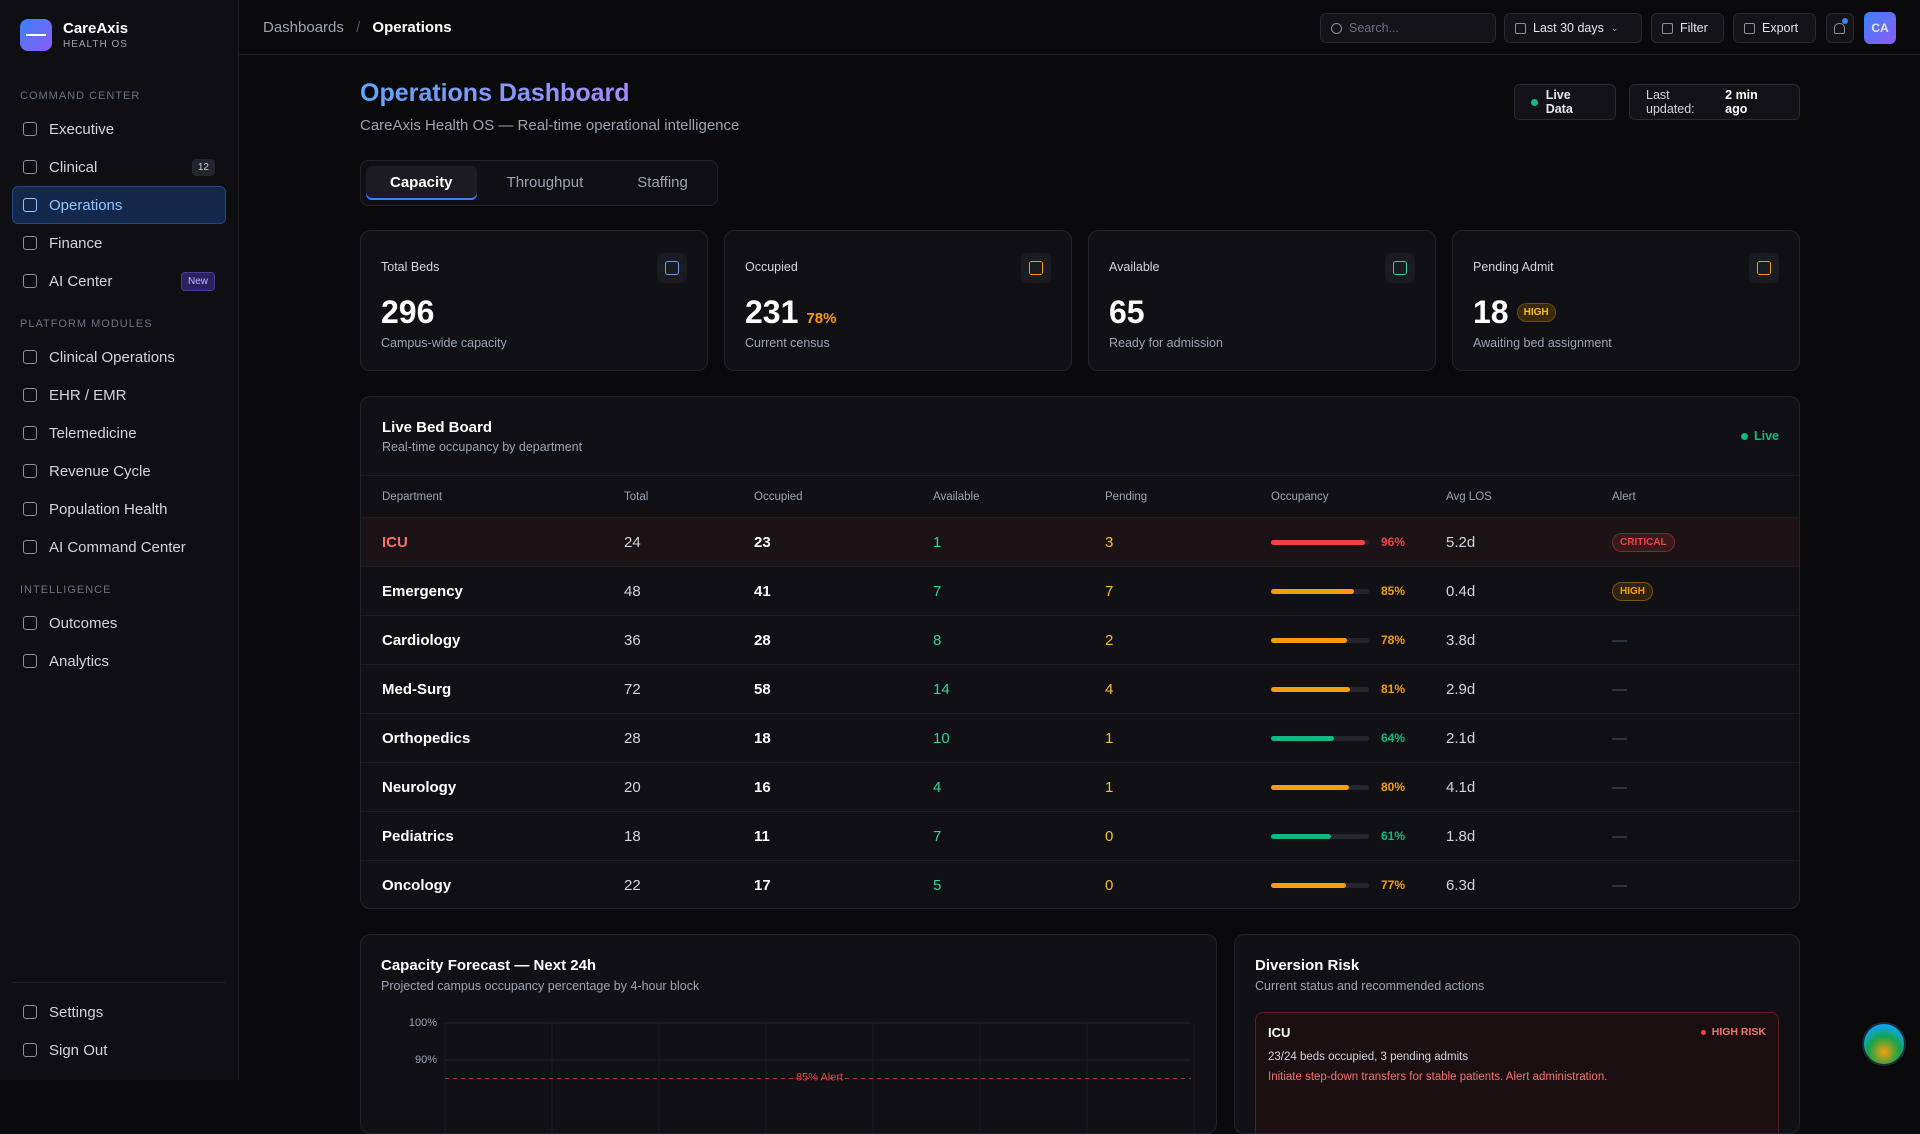 The width and height of the screenshot is (1920, 1134). I want to click on column-header: Occupancy, so click(1300, 496).